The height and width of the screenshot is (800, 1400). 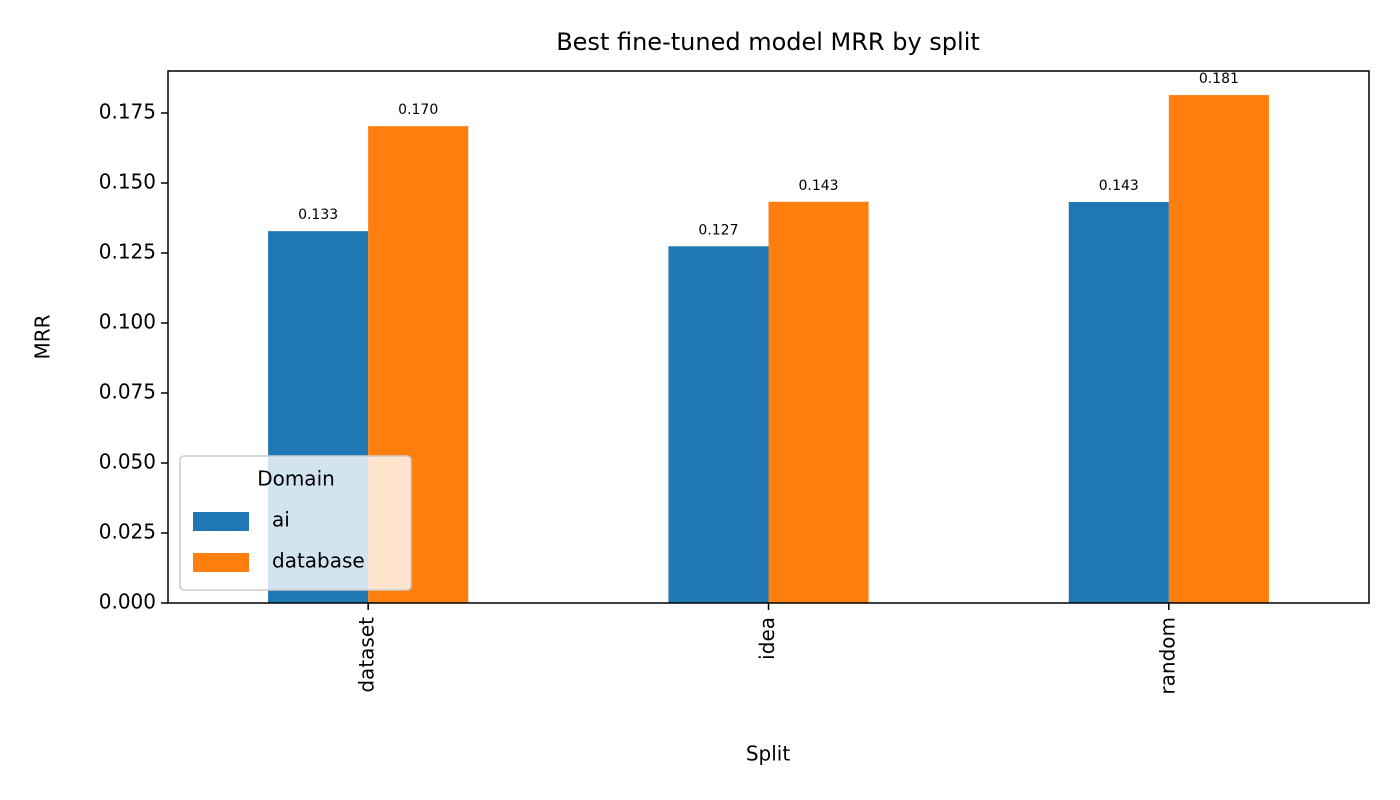 What do you see at coordinates (418, 110) in the screenshot?
I see `value-label: 0.170` at bounding box center [418, 110].